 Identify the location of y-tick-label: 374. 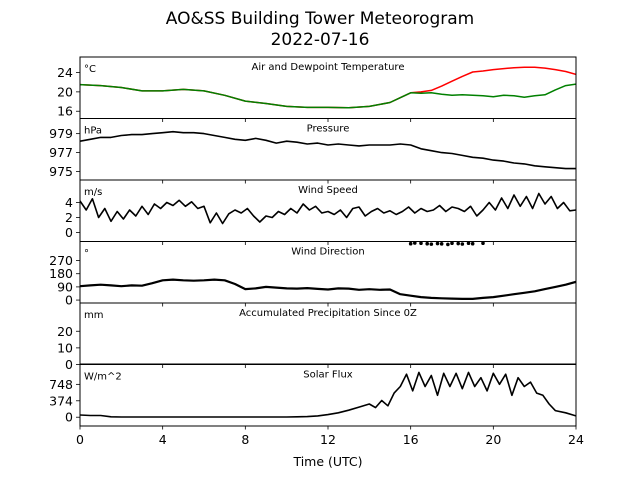
(61, 400).